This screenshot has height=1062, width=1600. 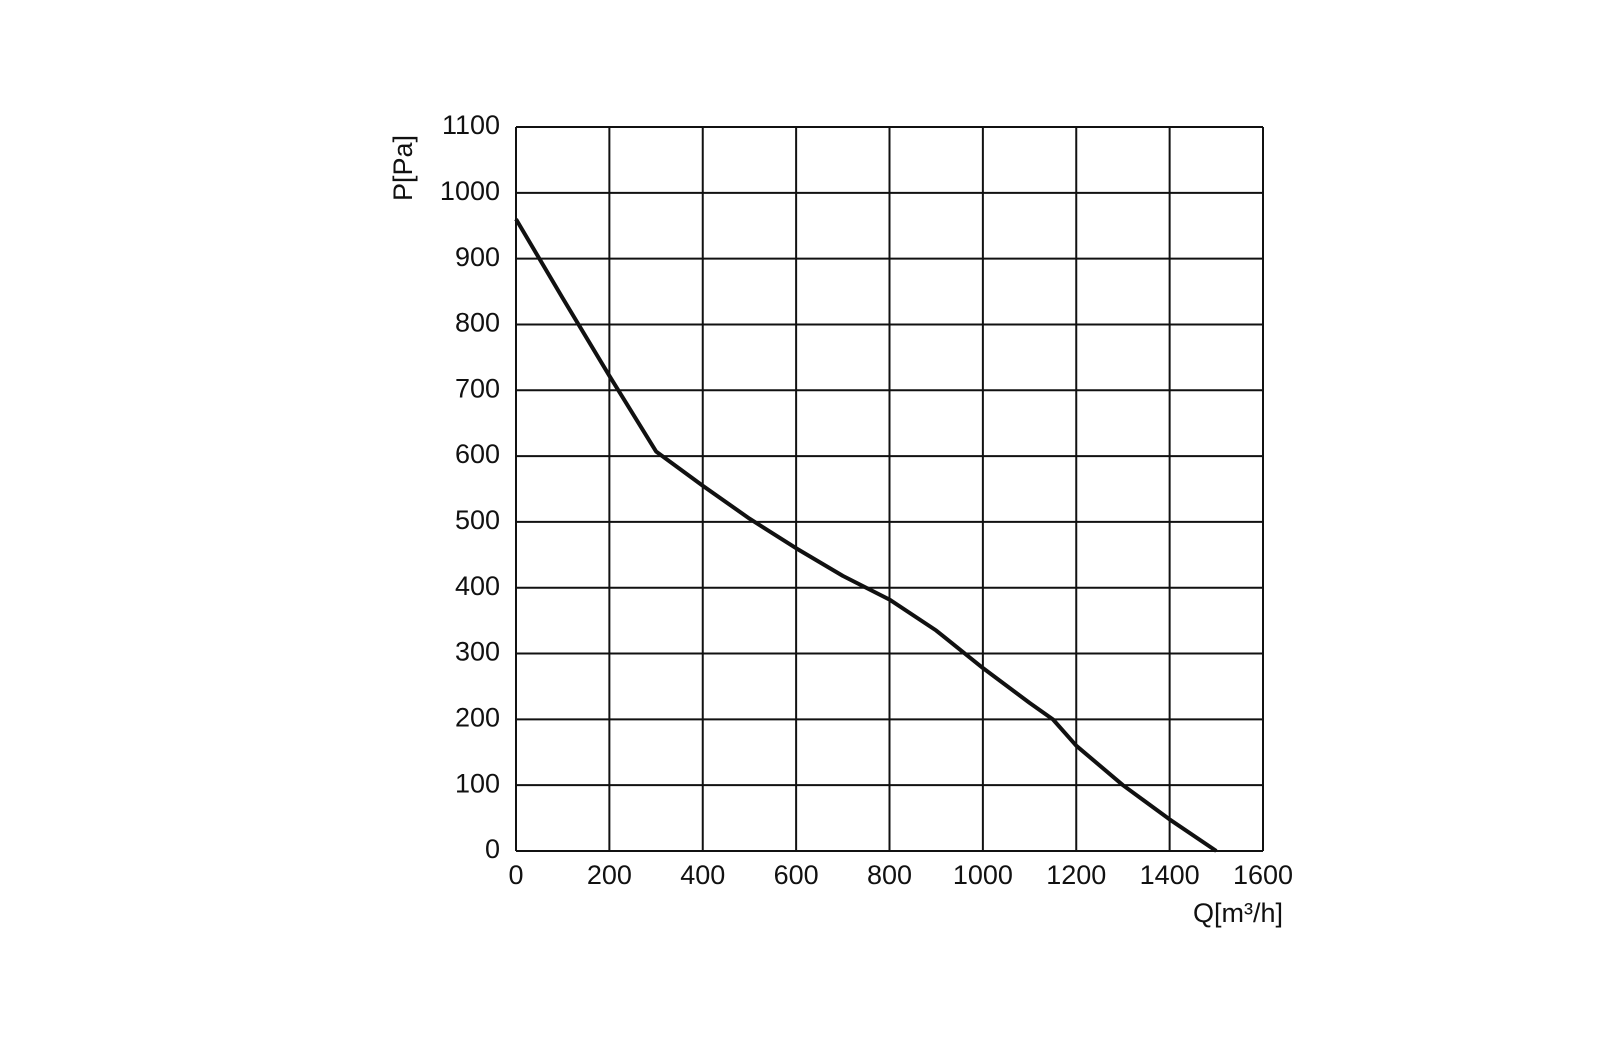 I want to click on y-axis-label: P[Pa], so click(x=403, y=168).